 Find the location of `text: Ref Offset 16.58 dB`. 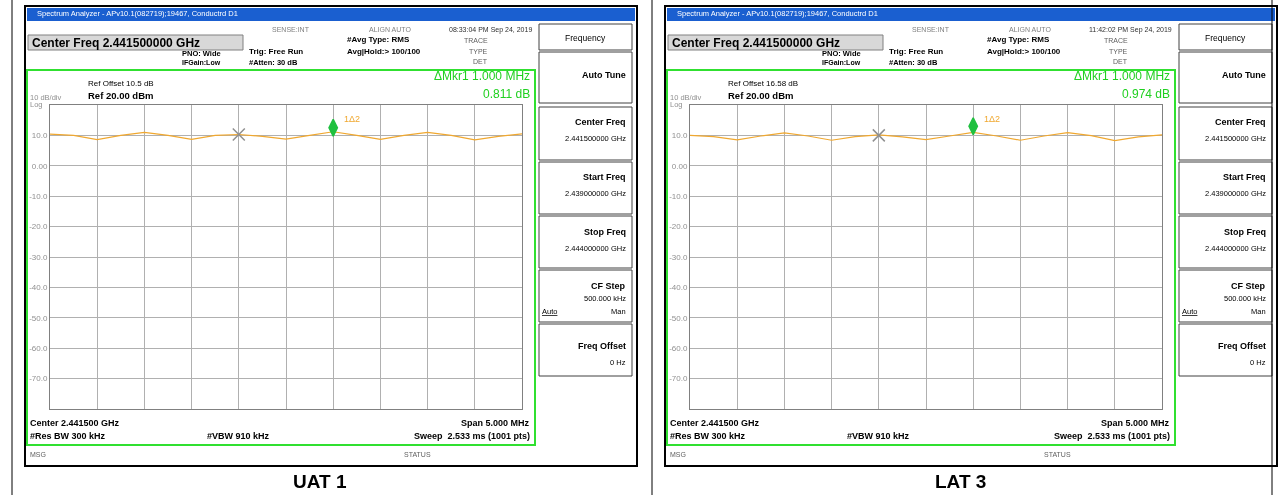

text: Ref Offset 16.58 dB is located at coordinates (763, 83).